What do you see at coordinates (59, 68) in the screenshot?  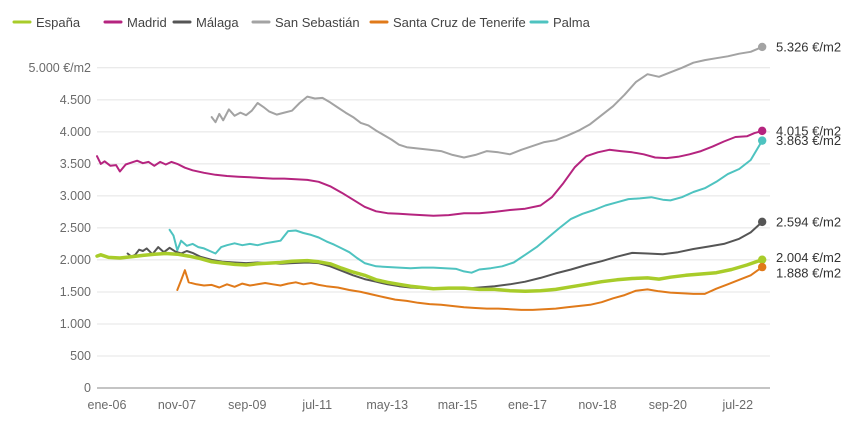 I see `y-tick-label: 5.000 €/m2` at bounding box center [59, 68].